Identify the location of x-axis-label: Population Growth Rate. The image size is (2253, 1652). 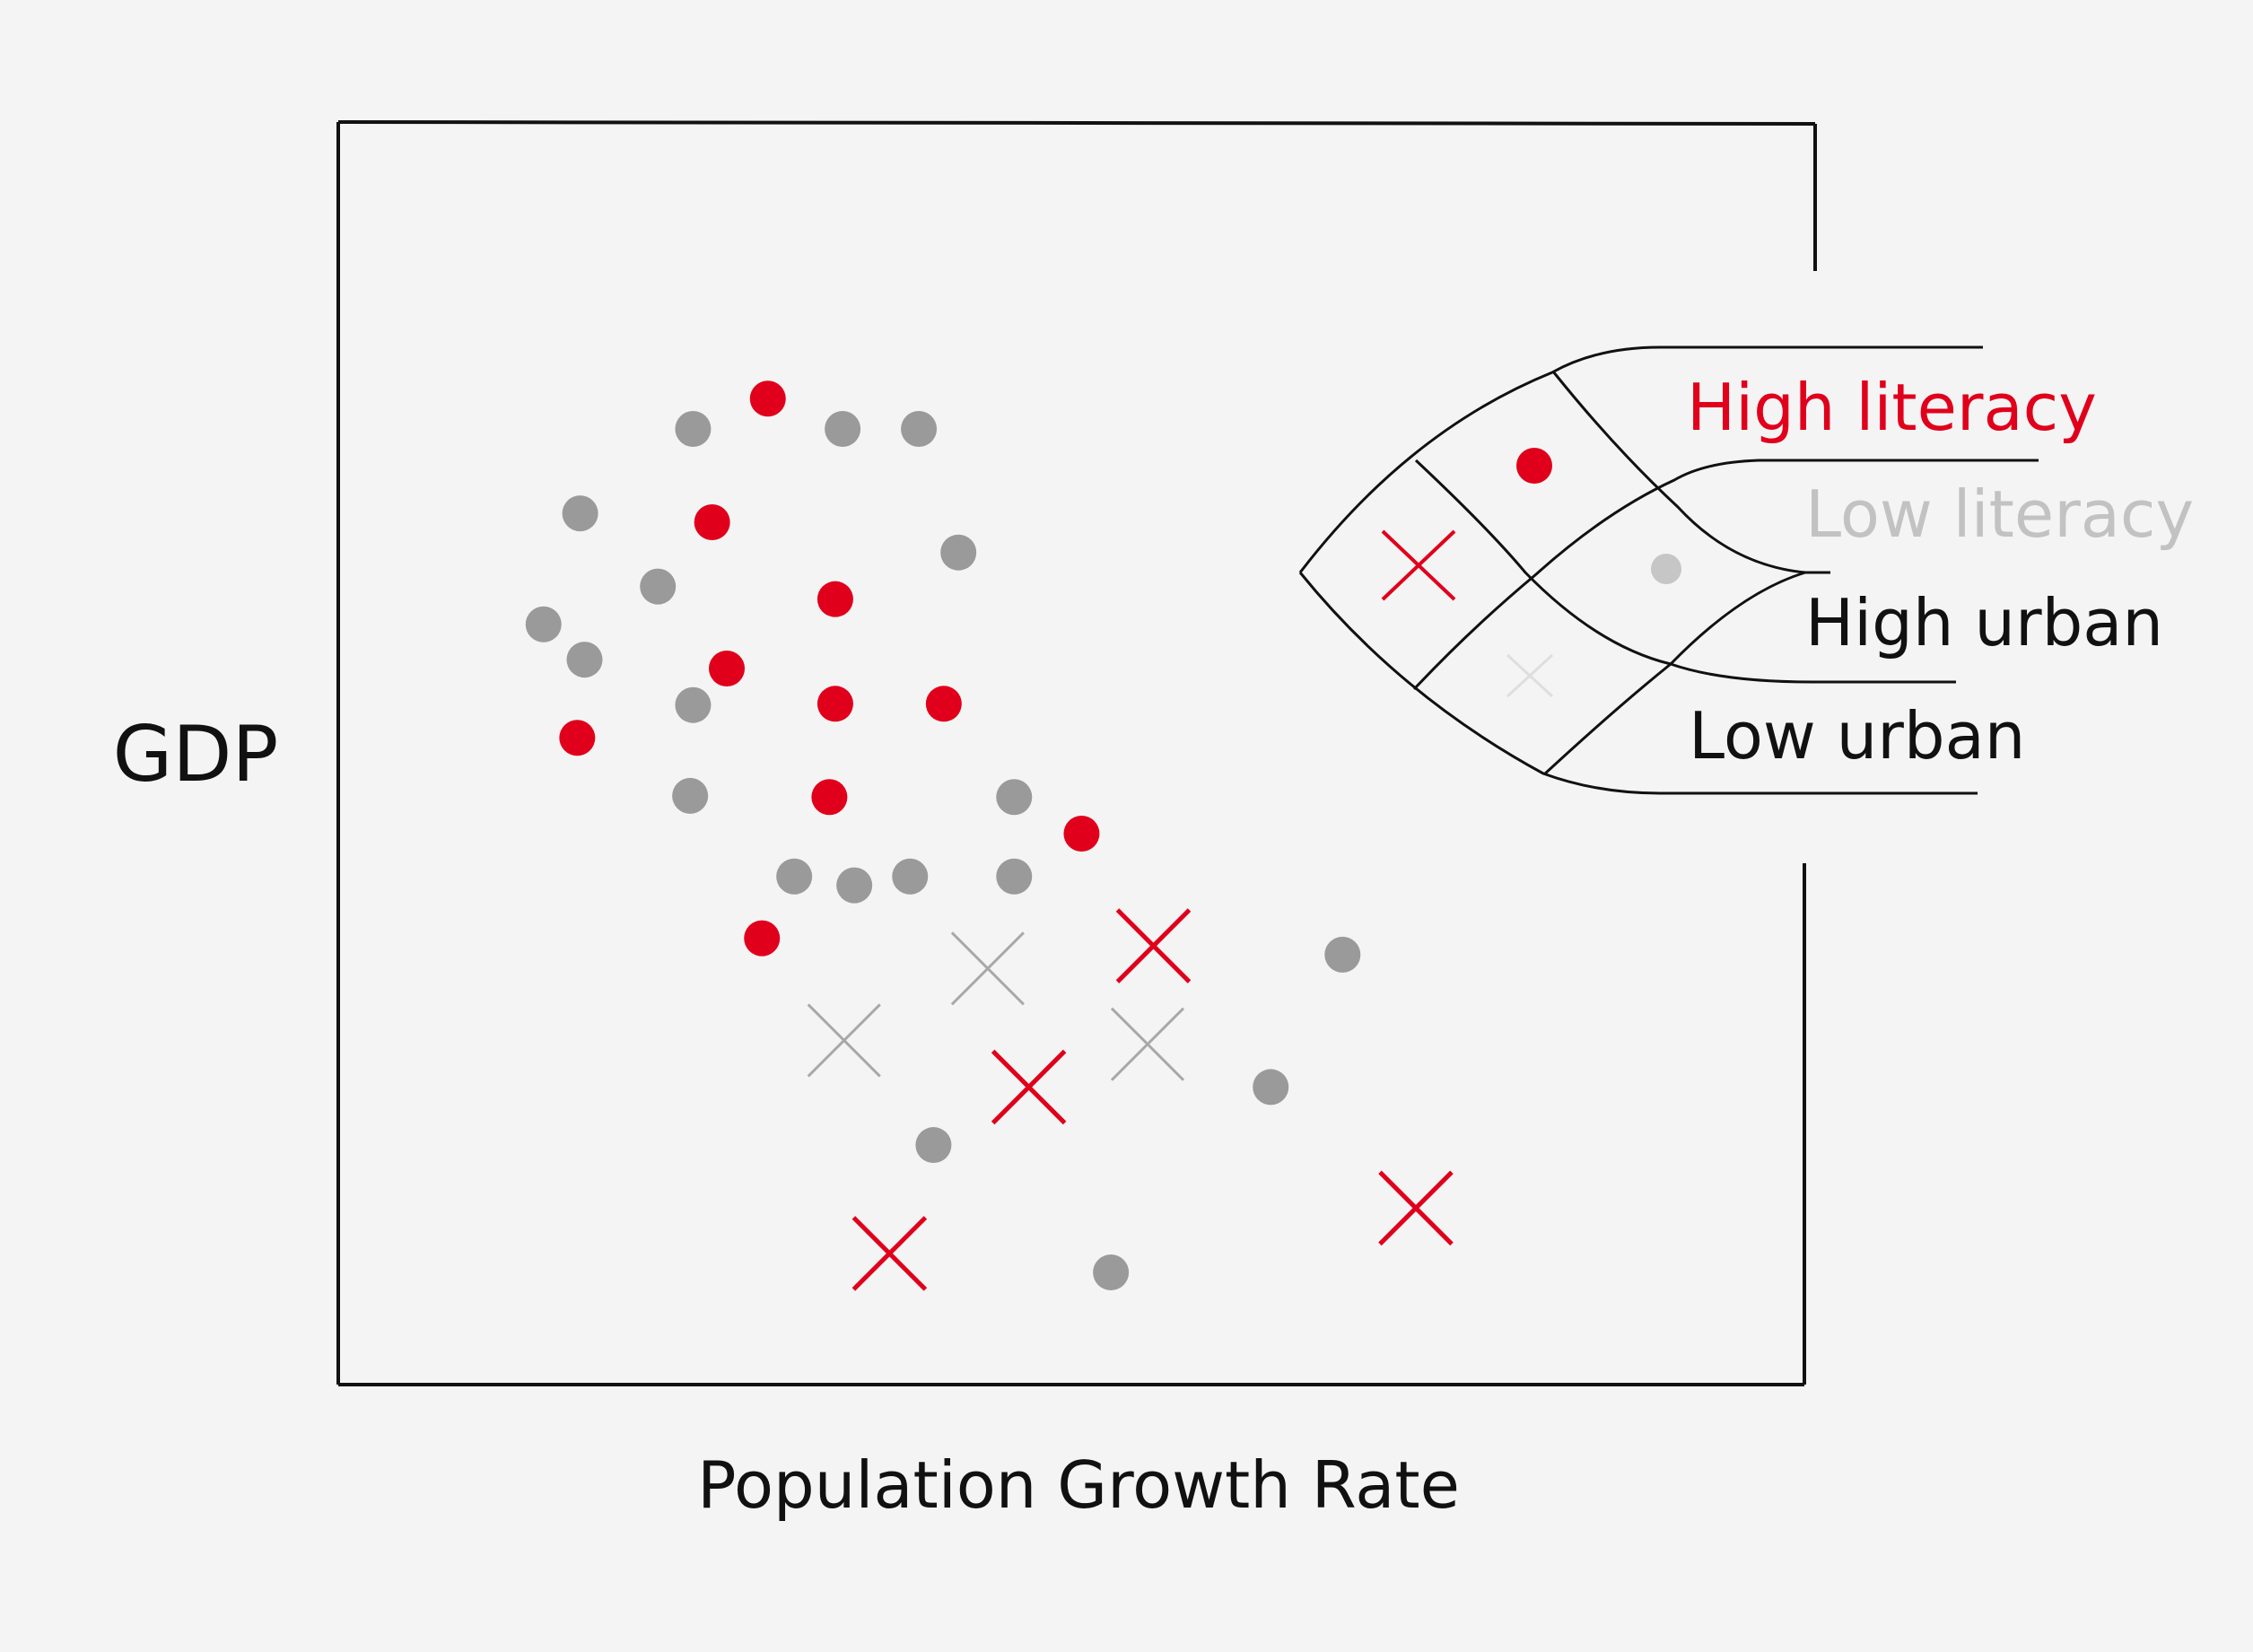
(1078, 1485).